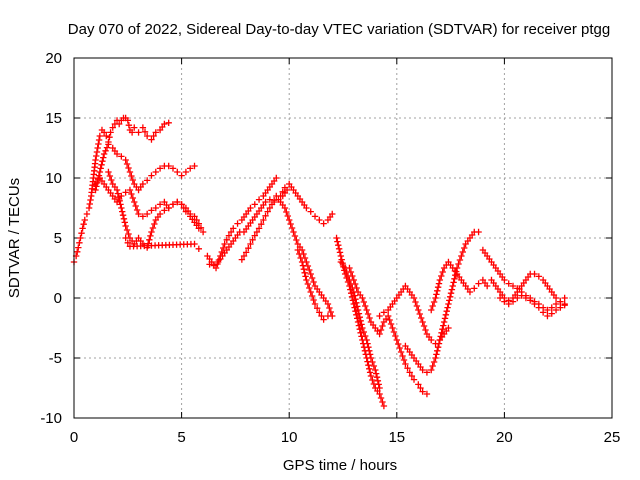  I want to click on x-tick-label: 20, so click(504, 437).